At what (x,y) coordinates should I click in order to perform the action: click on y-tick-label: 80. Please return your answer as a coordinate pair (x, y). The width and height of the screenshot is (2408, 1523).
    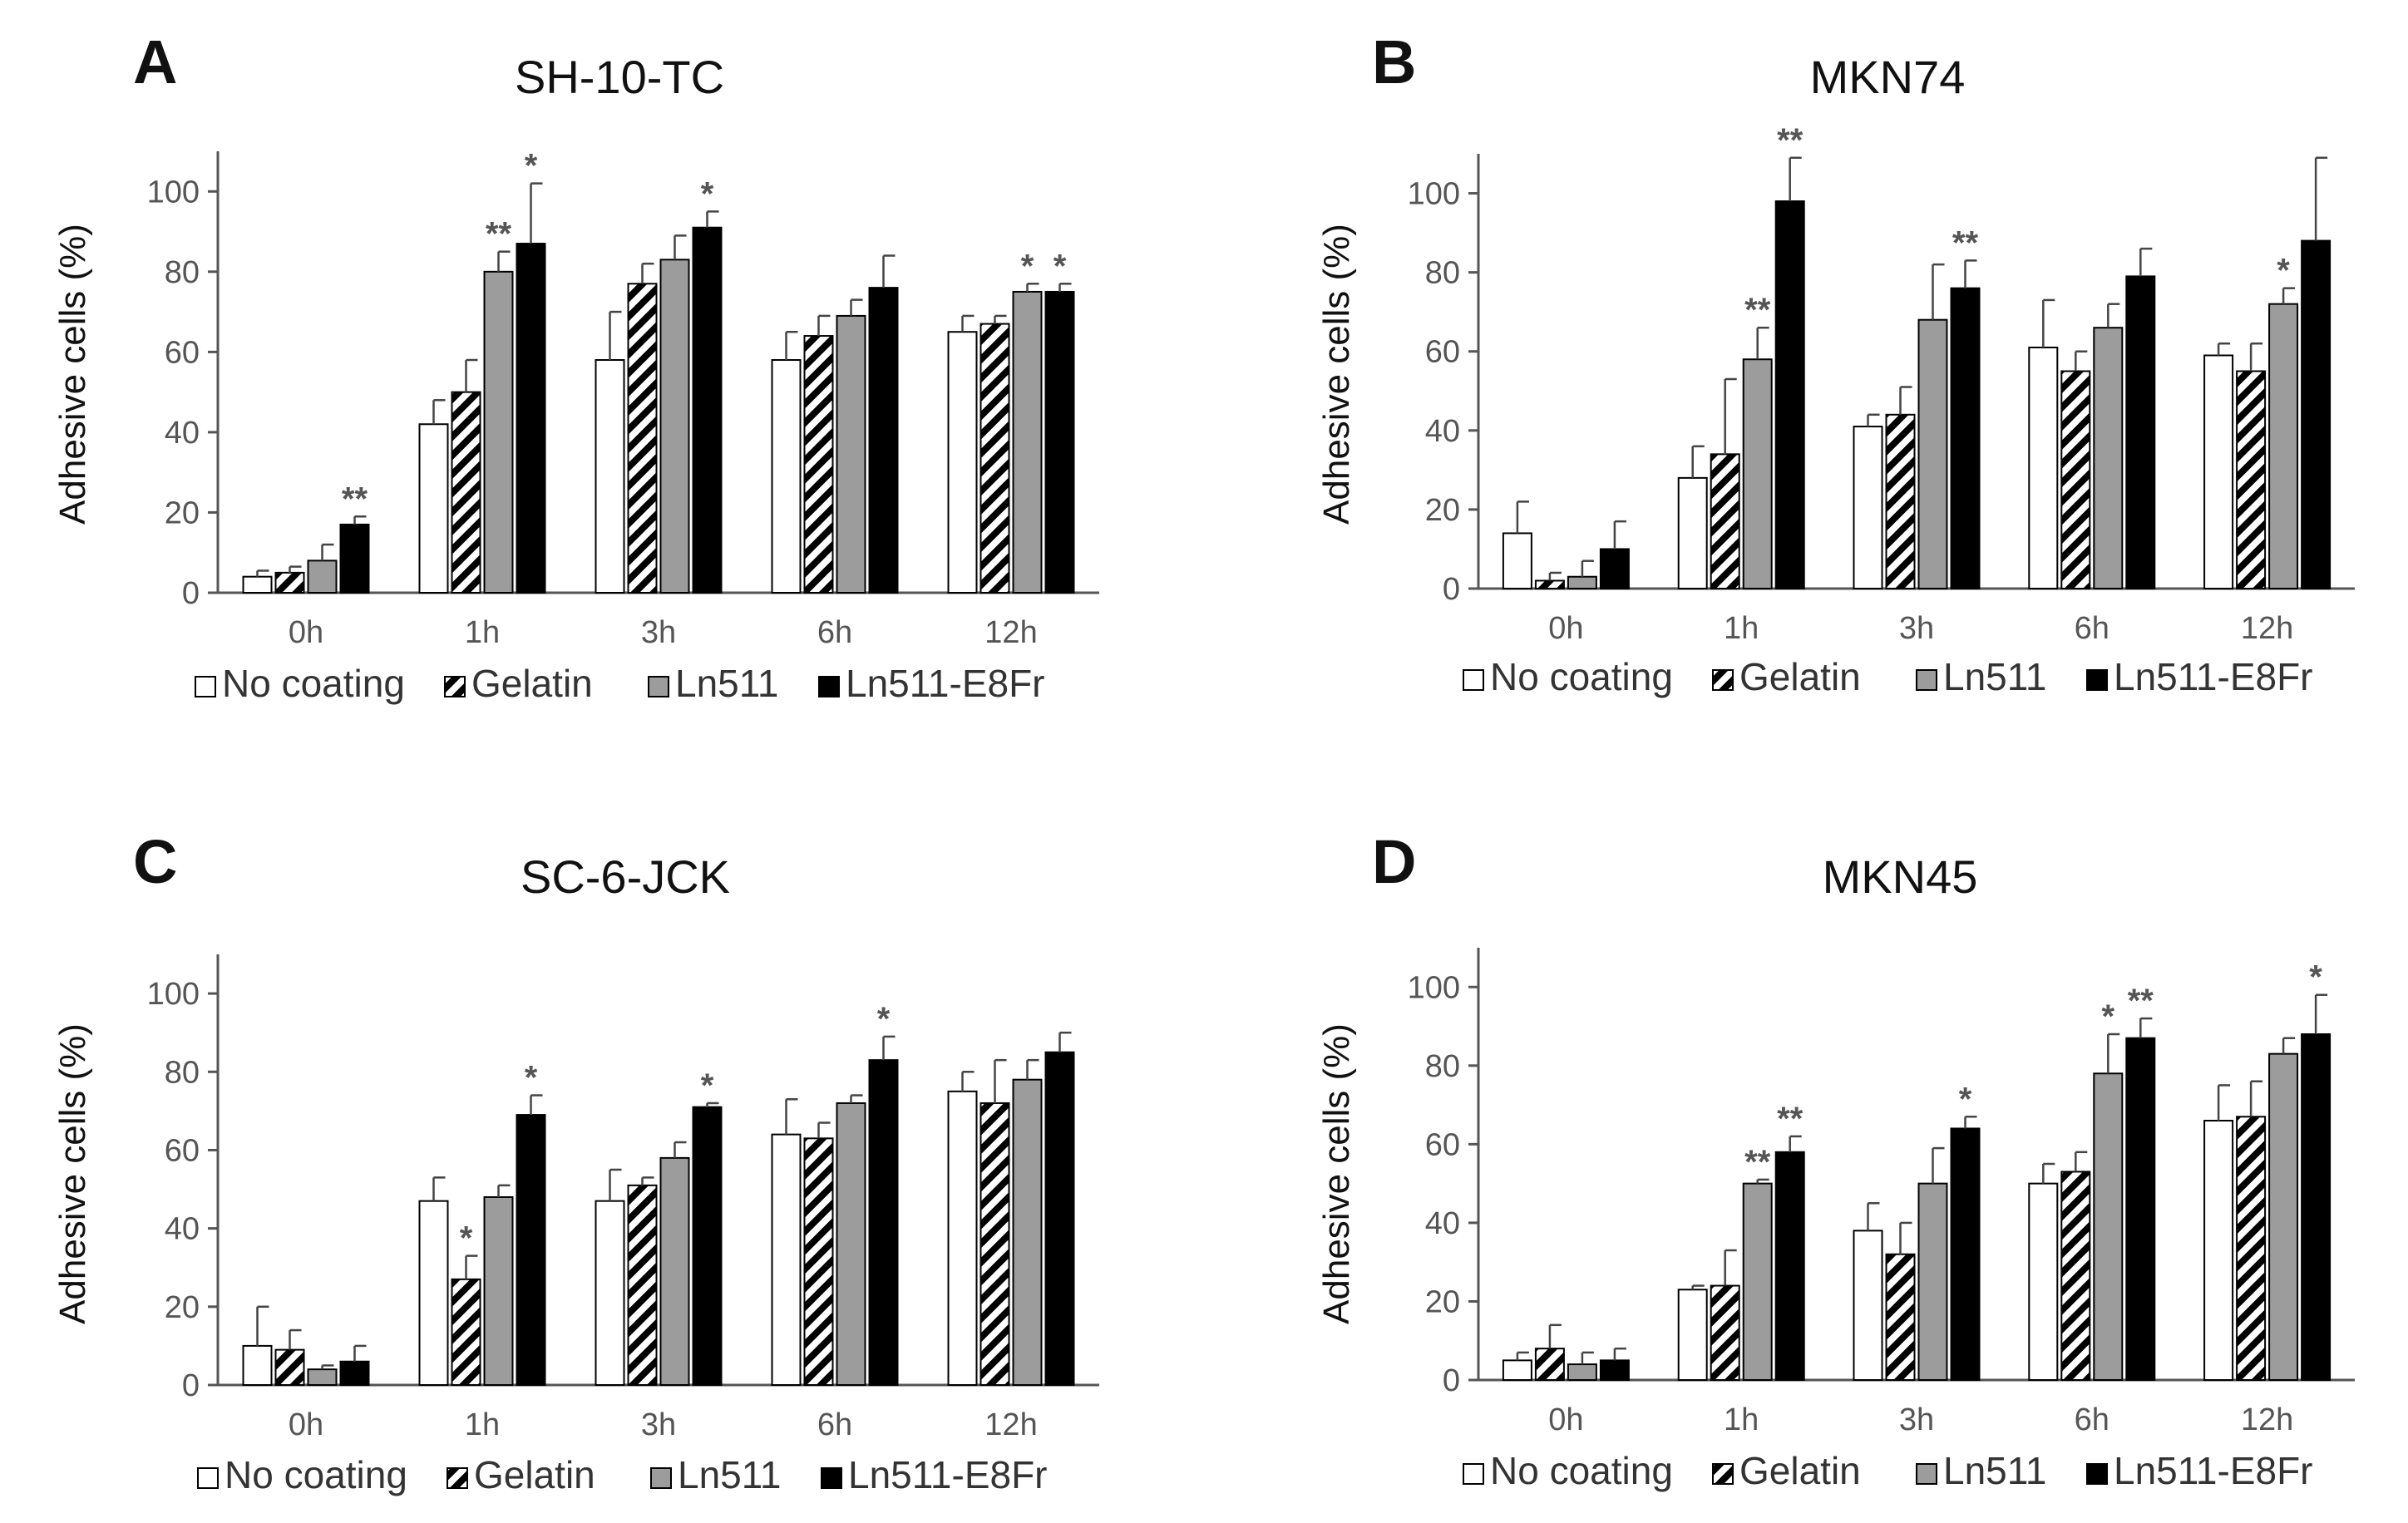
    Looking at the image, I should click on (1443, 1066).